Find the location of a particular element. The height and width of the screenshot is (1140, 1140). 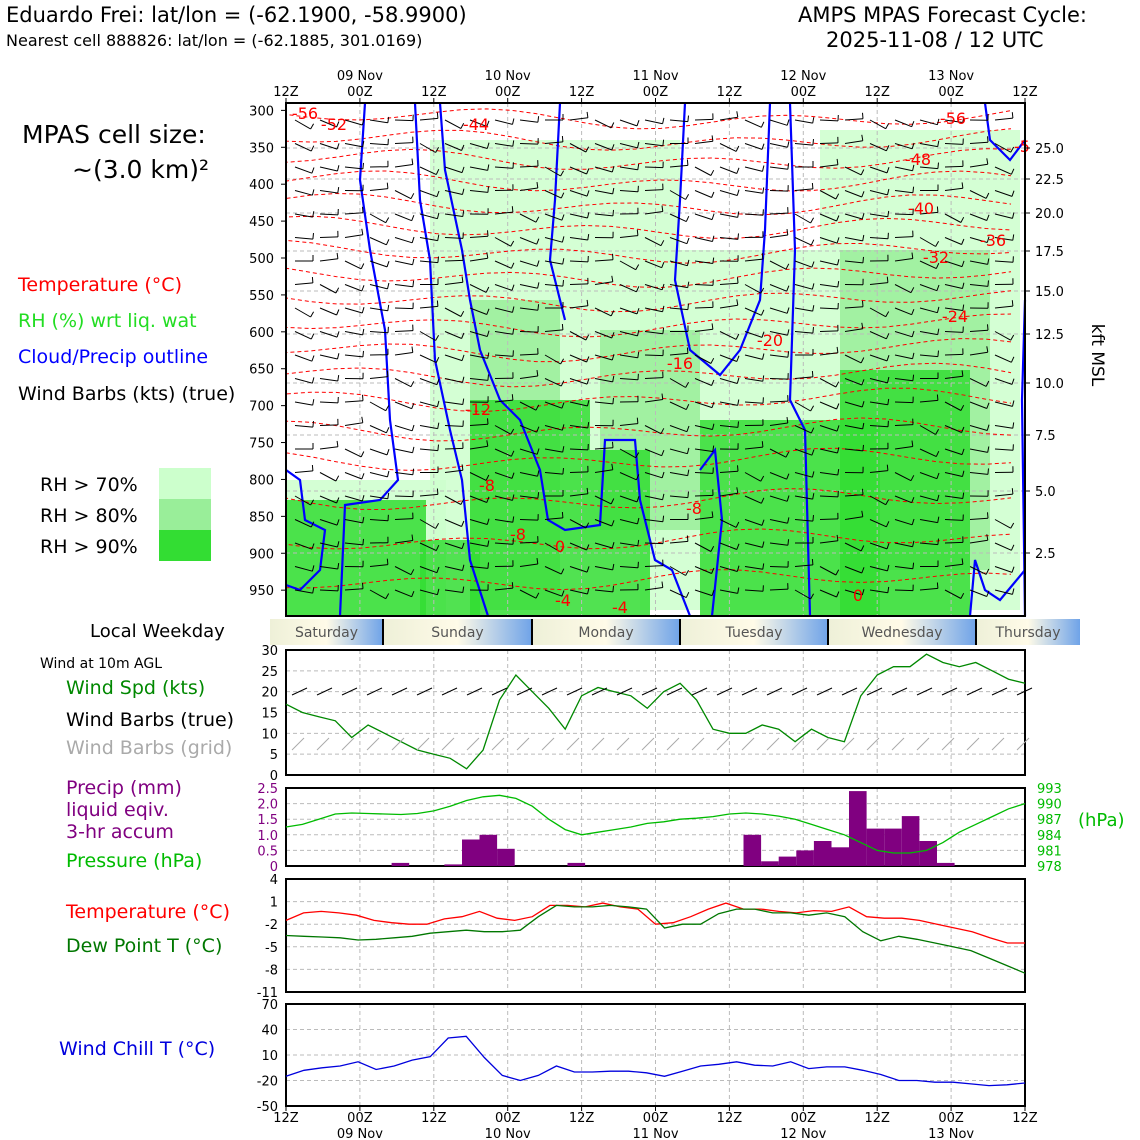

y-tick-label: -2 is located at coordinates (271, 925).